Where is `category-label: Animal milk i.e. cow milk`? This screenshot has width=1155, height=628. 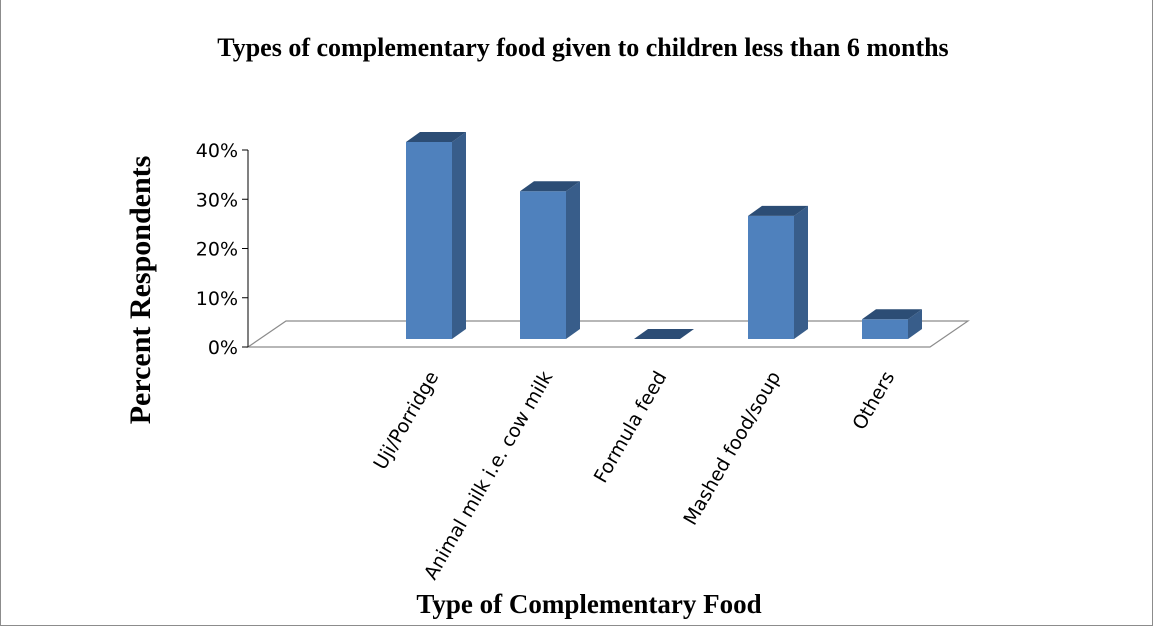 category-label: Animal milk i.e. cow milk is located at coordinates (488, 476).